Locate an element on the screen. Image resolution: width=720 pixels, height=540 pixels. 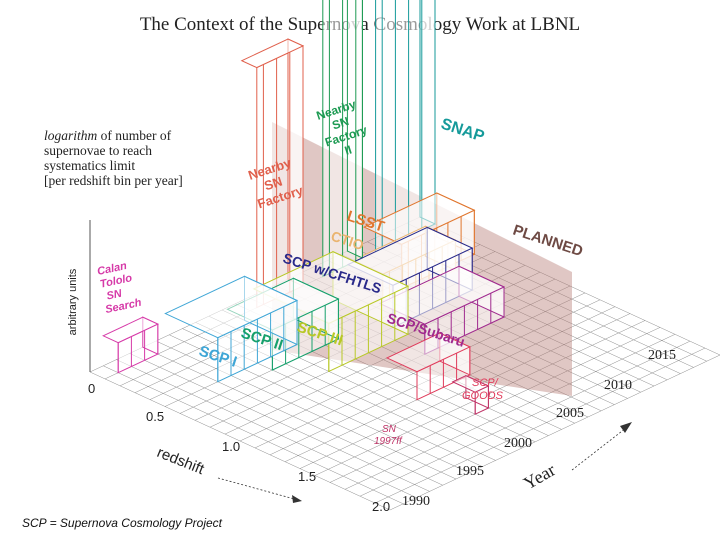
year-axis-label: Year is located at coordinates (539, 477).